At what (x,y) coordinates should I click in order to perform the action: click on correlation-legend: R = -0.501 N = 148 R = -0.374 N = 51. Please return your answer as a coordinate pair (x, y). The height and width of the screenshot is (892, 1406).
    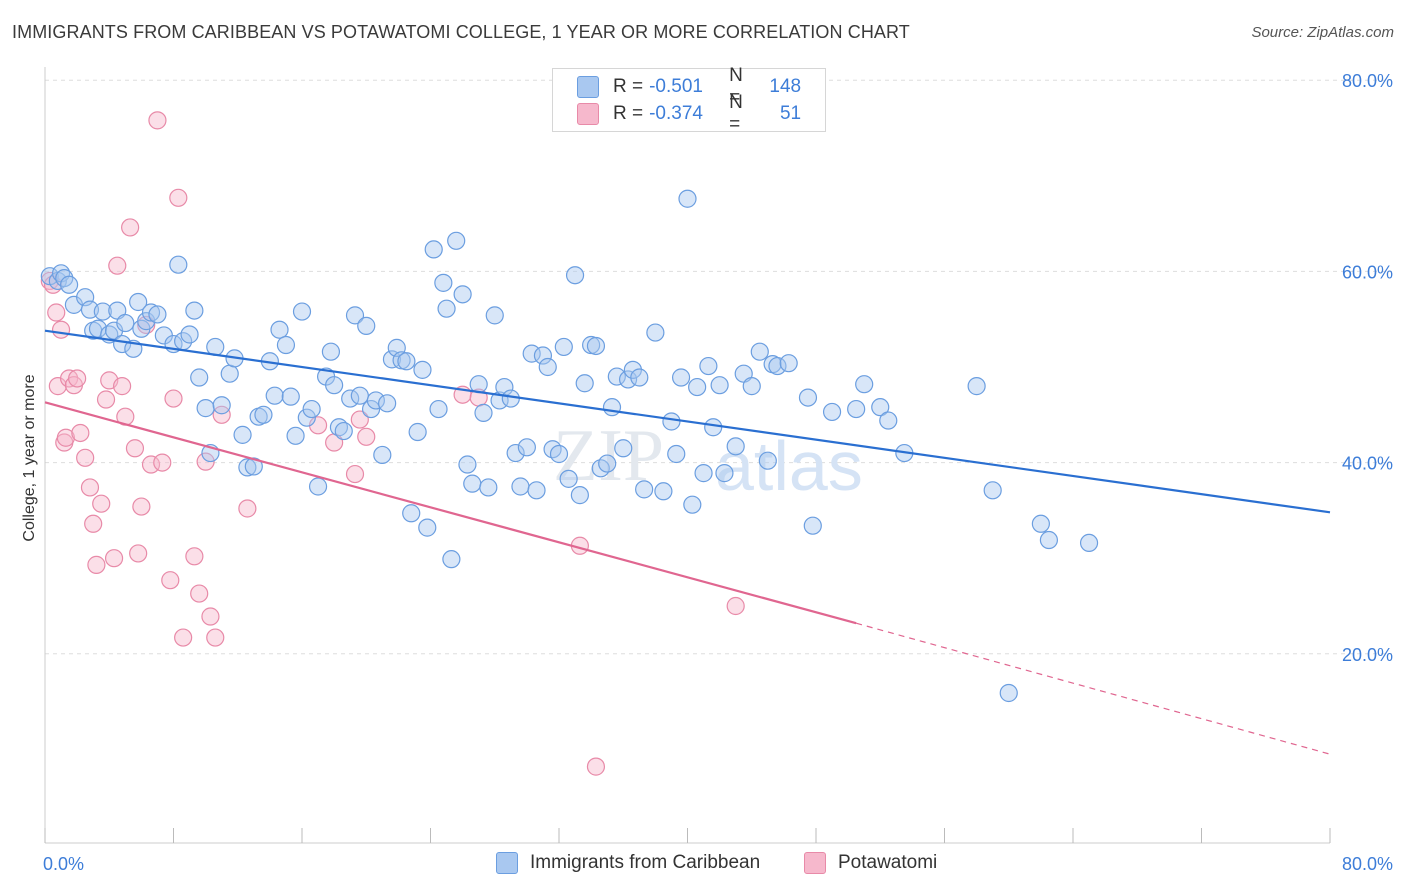
    Looking at the image, I should click on (689, 100).